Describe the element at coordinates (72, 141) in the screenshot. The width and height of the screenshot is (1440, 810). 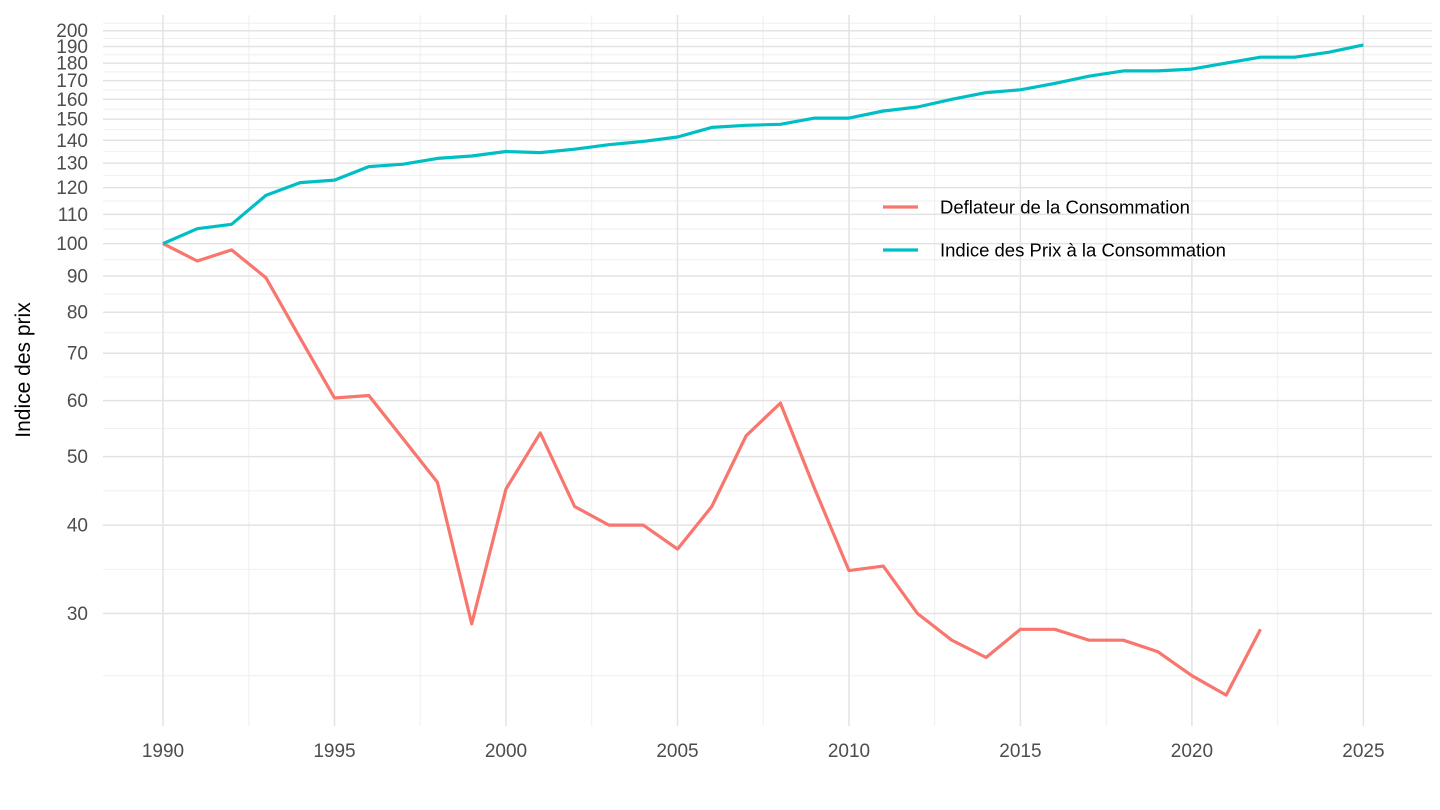
I see `y-tick-label-140: 140` at that location.